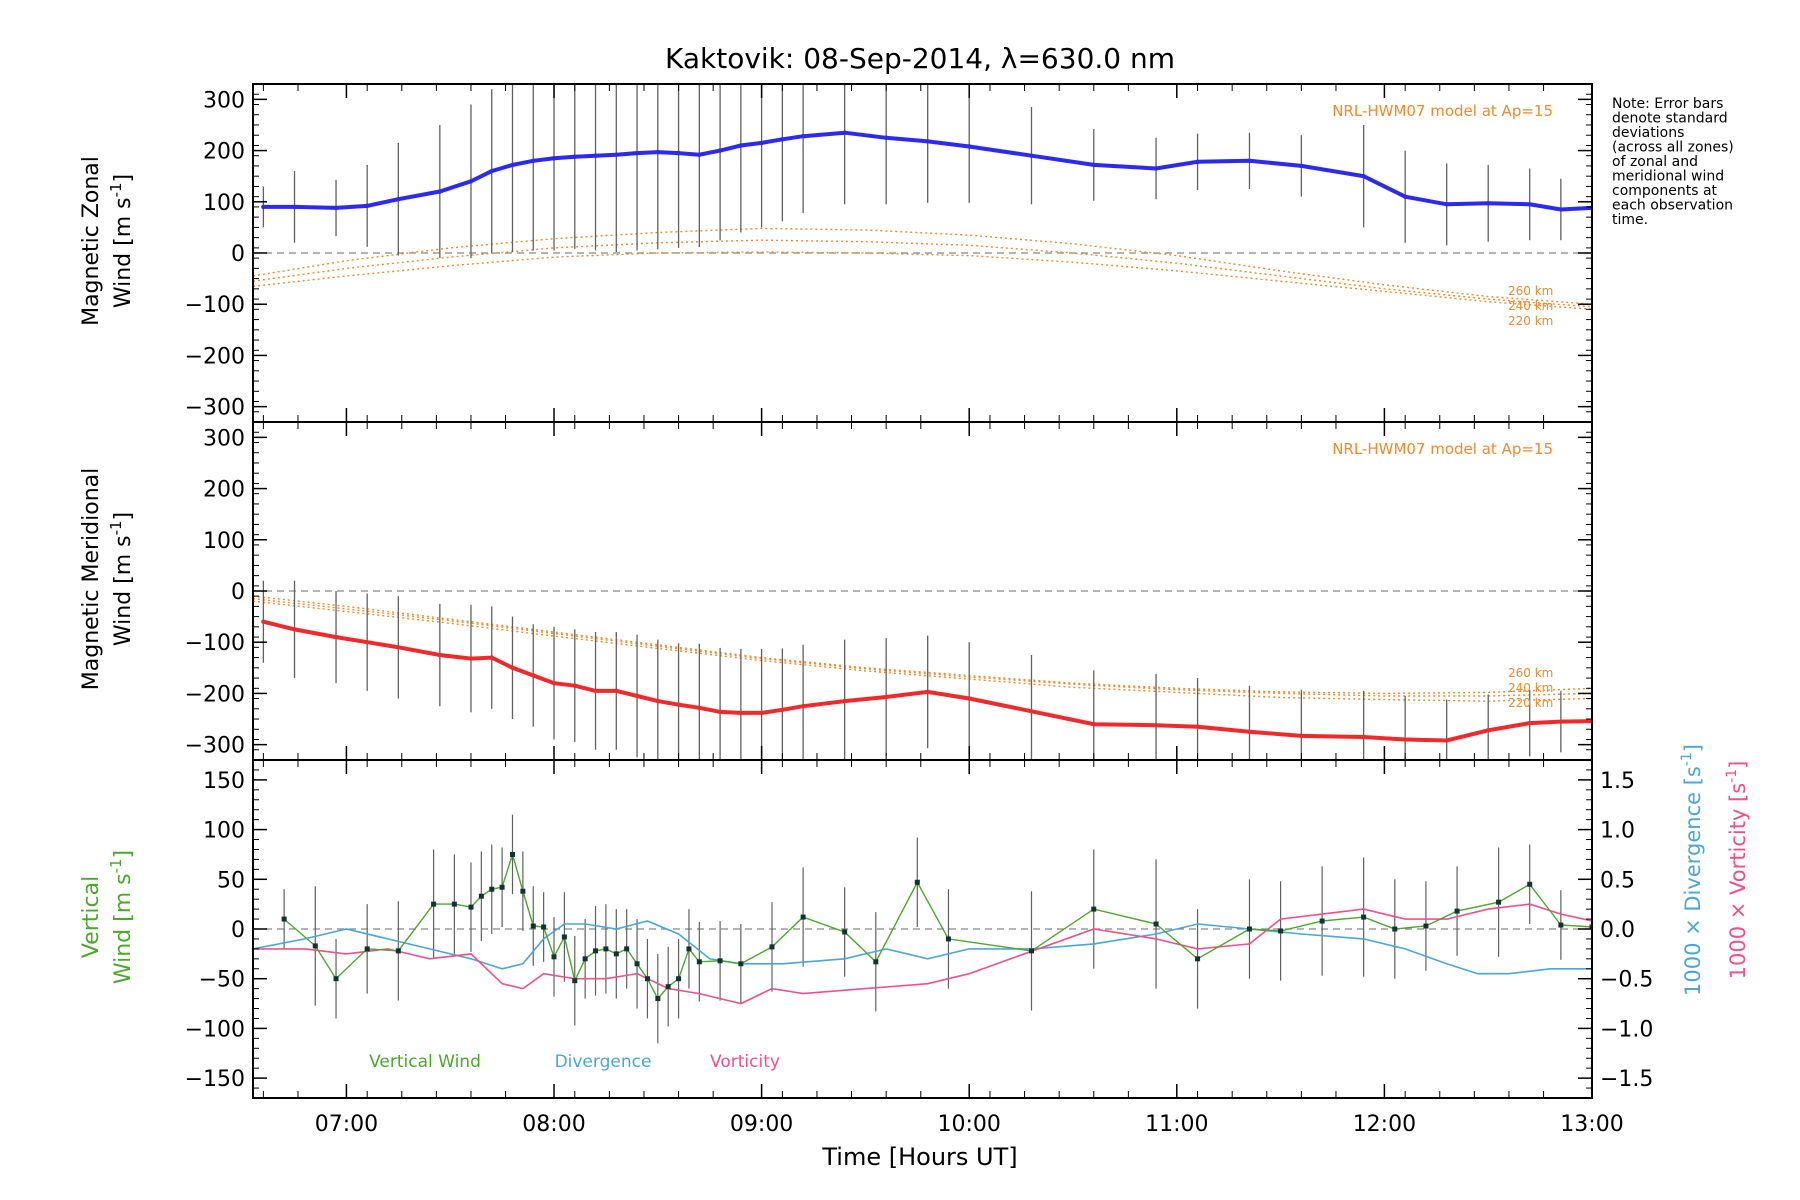 This screenshot has height=1200, width=1800. I want to click on x-axis-label: Time [Hours UT], so click(919, 1157).